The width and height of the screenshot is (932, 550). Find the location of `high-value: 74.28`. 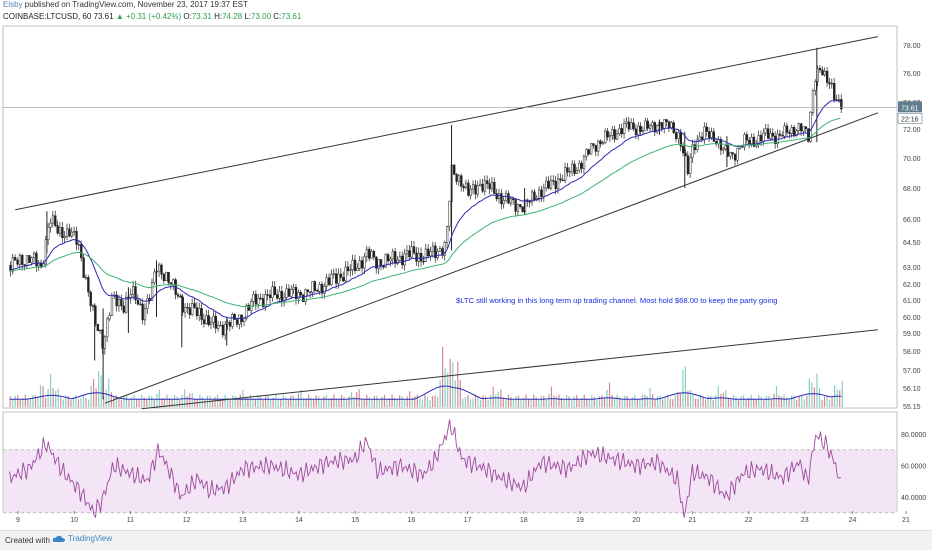

high-value: 74.28 is located at coordinates (232, 16).